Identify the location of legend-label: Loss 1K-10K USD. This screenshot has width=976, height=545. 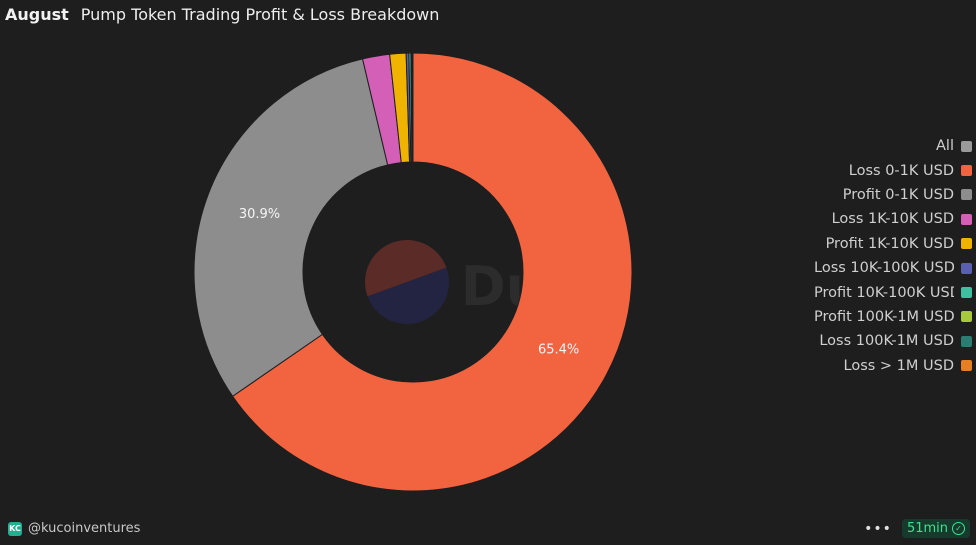
(892, 219).